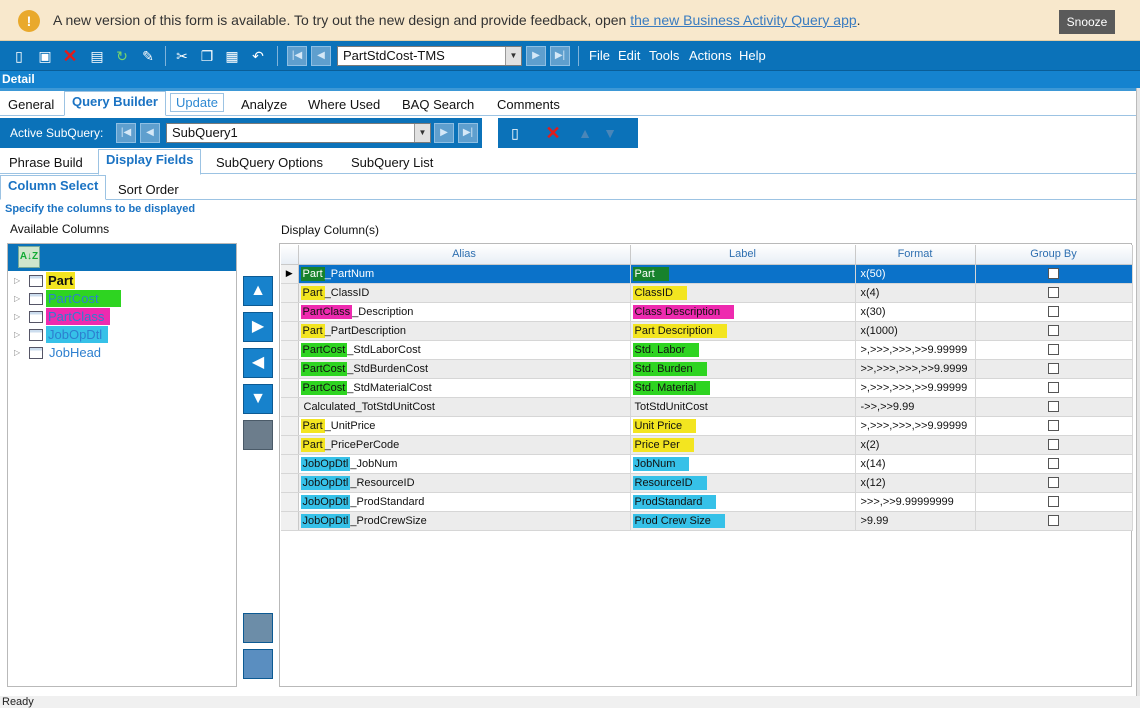 Image resolution: width=1140 pixels, height=708 pixels. Describe the element at coordinates (150, 162) in the screenshot. I see `tab-display-fields: Display Fields` at that location.